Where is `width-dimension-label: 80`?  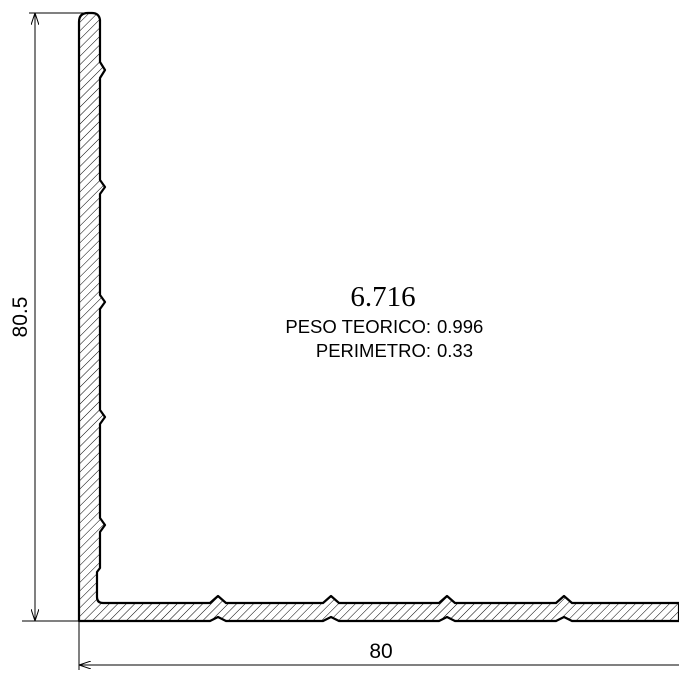 width-dimension-label: 80 is located at coordinates (380, 651).